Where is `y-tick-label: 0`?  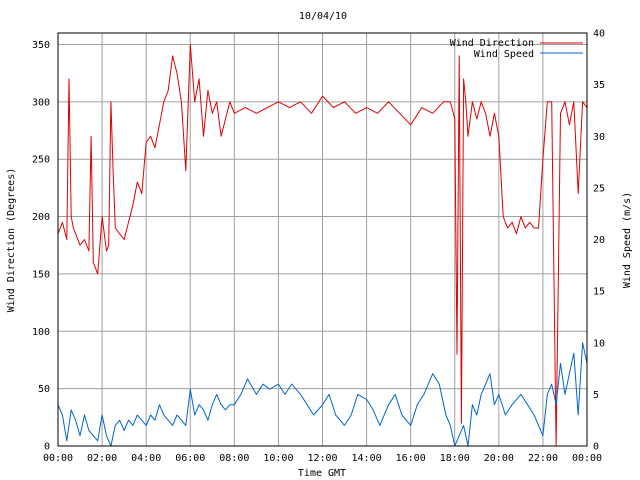 y-tick-label: 0 is located at coordinates (47, 447).